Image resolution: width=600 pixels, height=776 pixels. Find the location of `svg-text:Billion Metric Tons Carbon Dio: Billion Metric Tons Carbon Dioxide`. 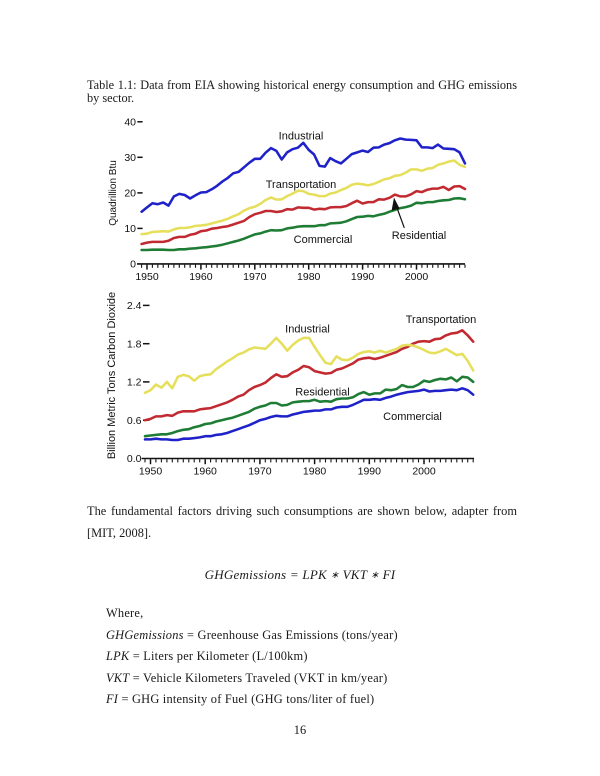

svg-text:Billion Metric Tons Carbon Dio: Billion Metric Tons Carbon Dioxide is located at coordinates (112, 375).